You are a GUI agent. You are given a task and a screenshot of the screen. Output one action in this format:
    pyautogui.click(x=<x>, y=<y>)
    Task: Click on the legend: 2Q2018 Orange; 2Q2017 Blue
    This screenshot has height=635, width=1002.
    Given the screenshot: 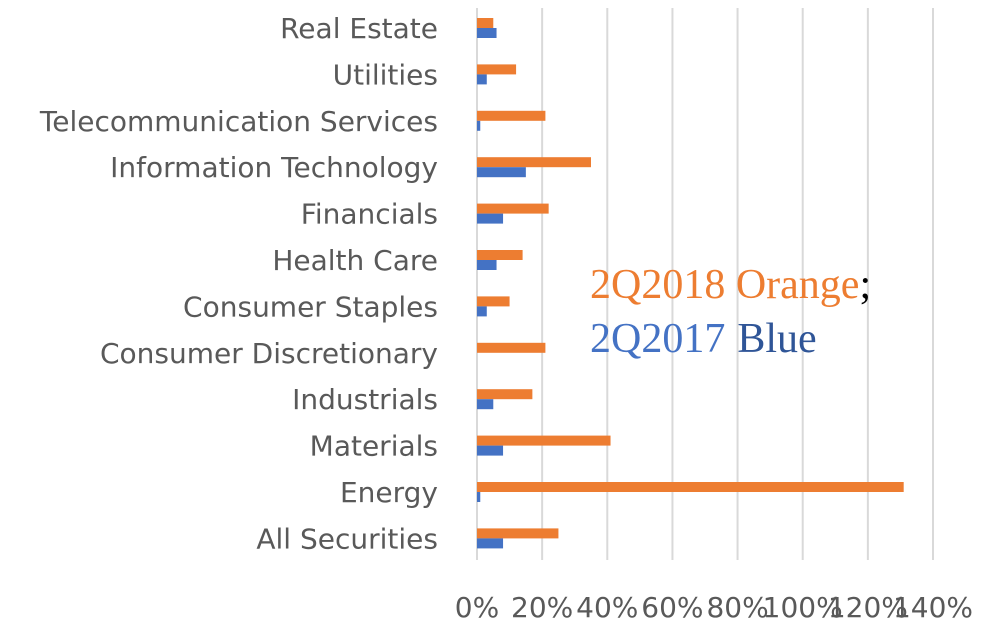 What is the action you would take?
    pyautogui.click(x=730, y=312)
    